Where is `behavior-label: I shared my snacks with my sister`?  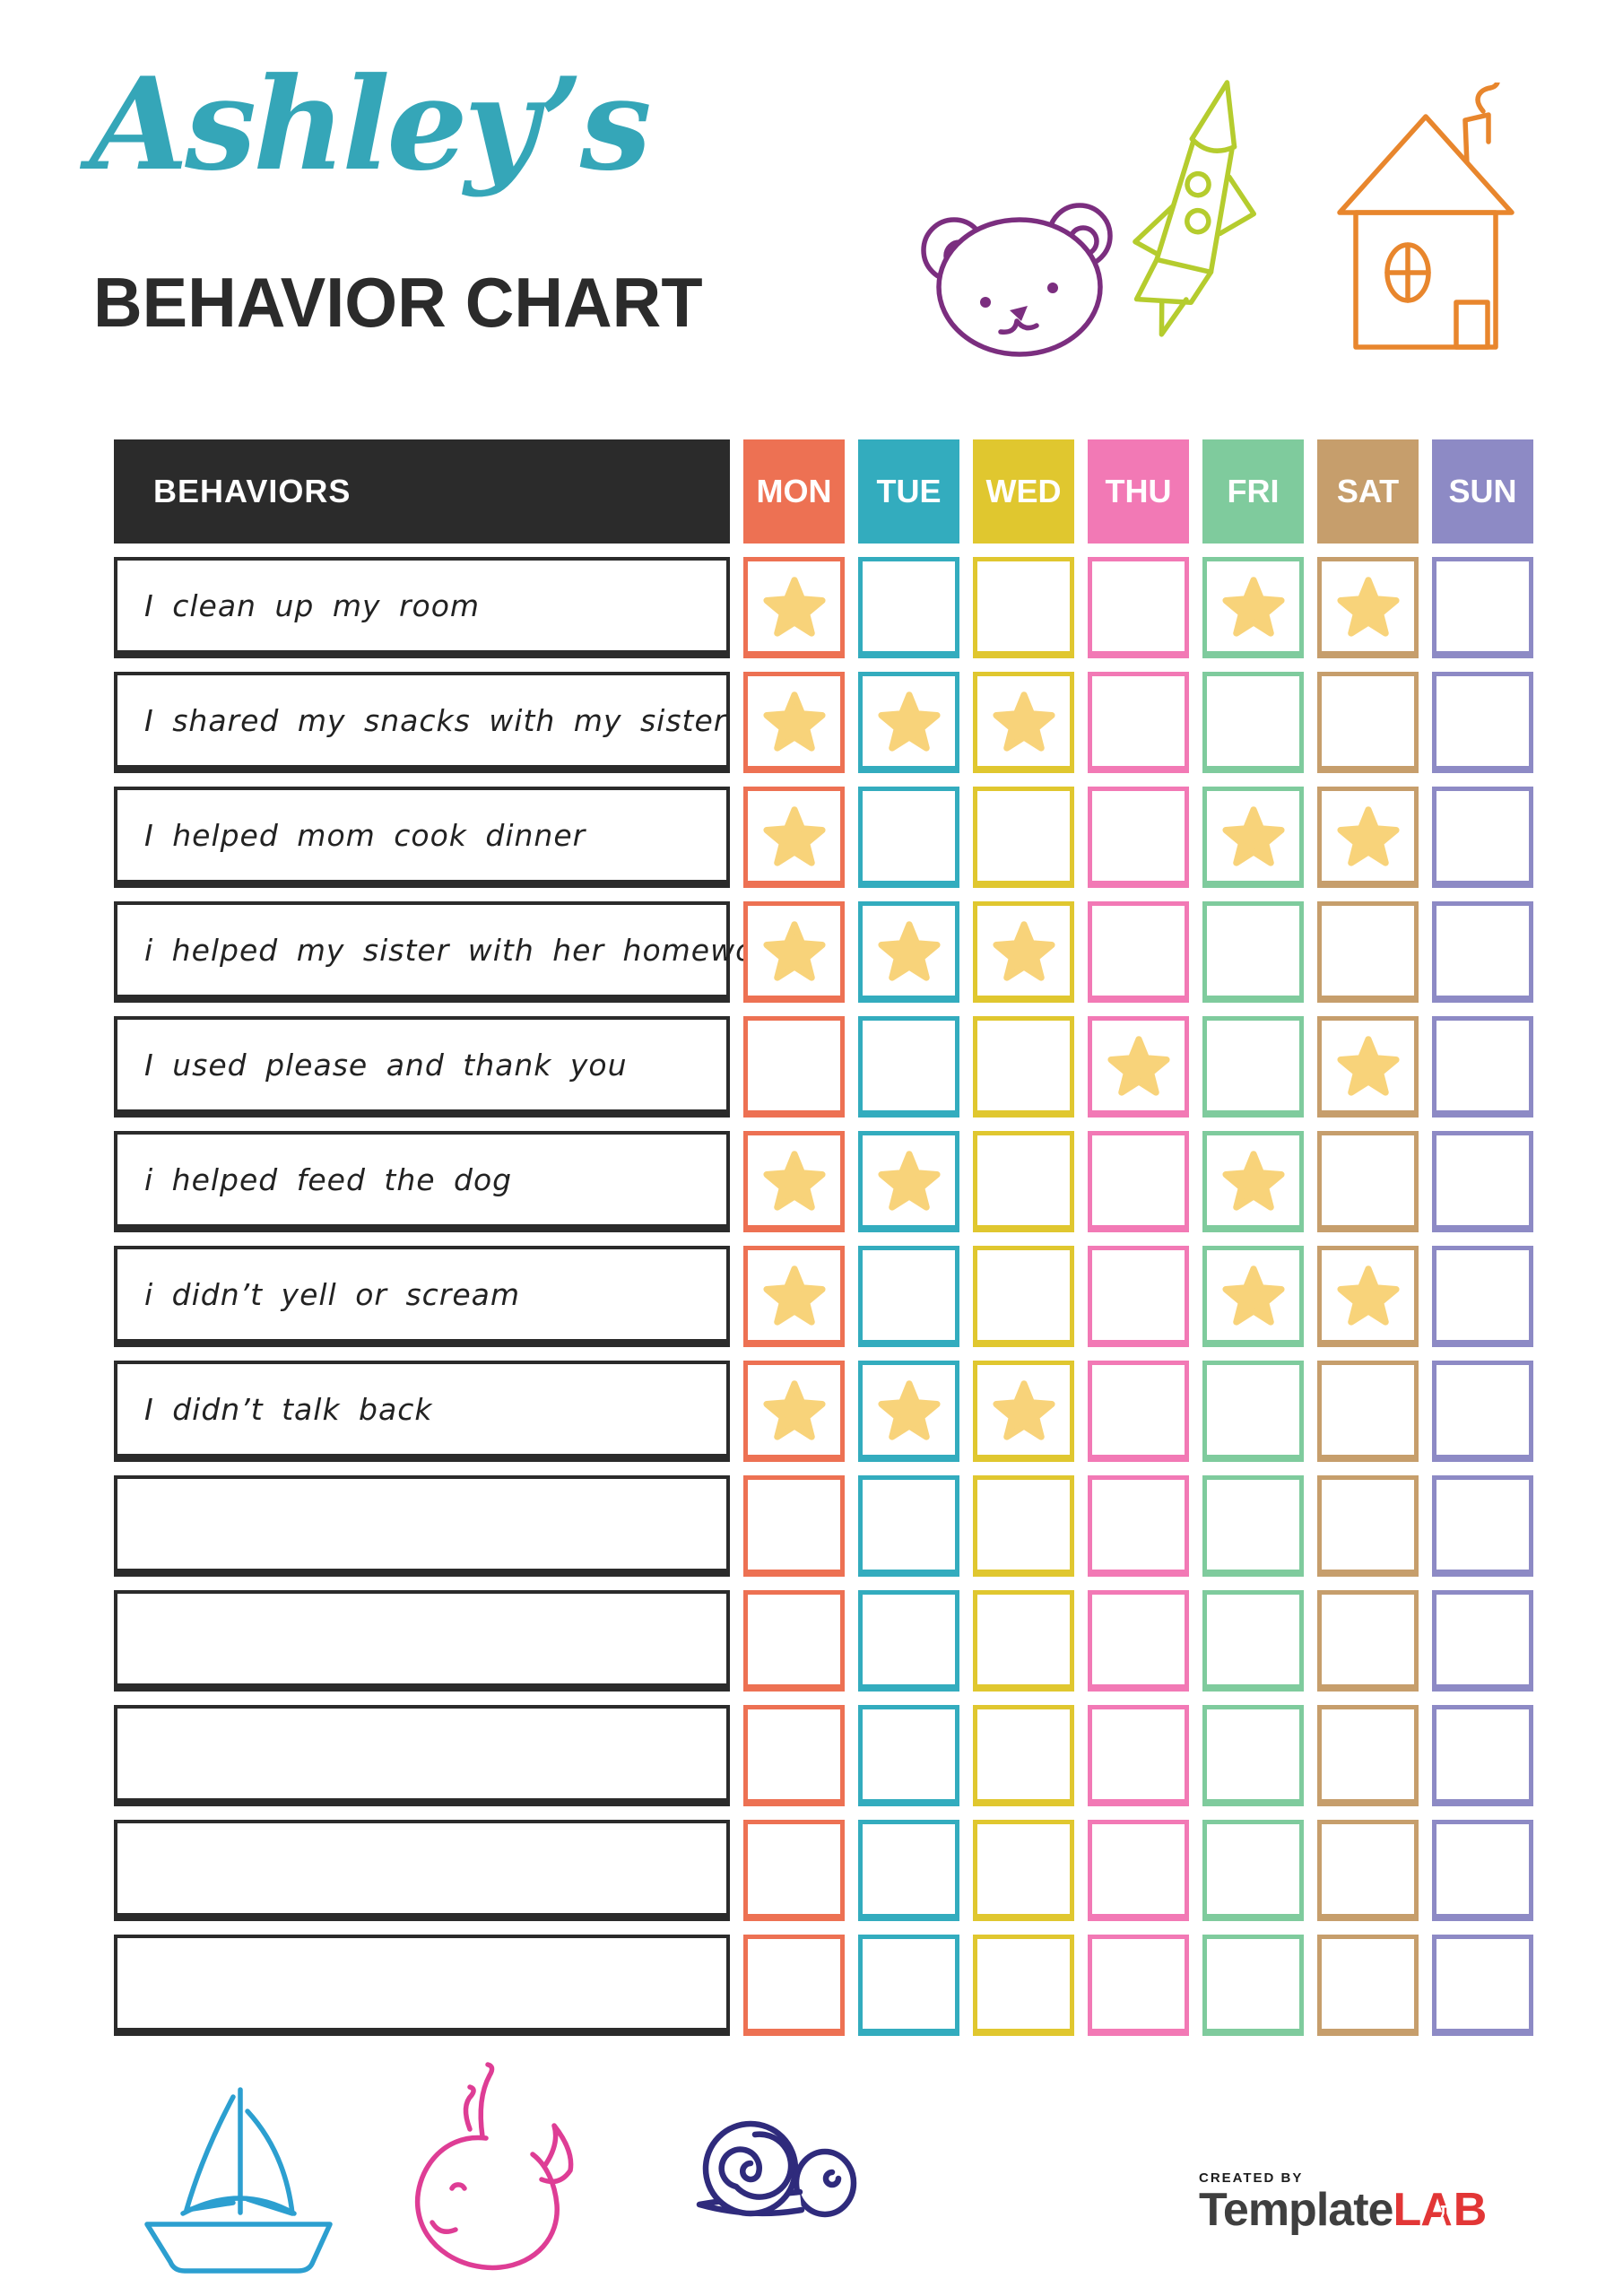
behavior-label: I shared my snacks with my sister is located at coordinates (435, 720).